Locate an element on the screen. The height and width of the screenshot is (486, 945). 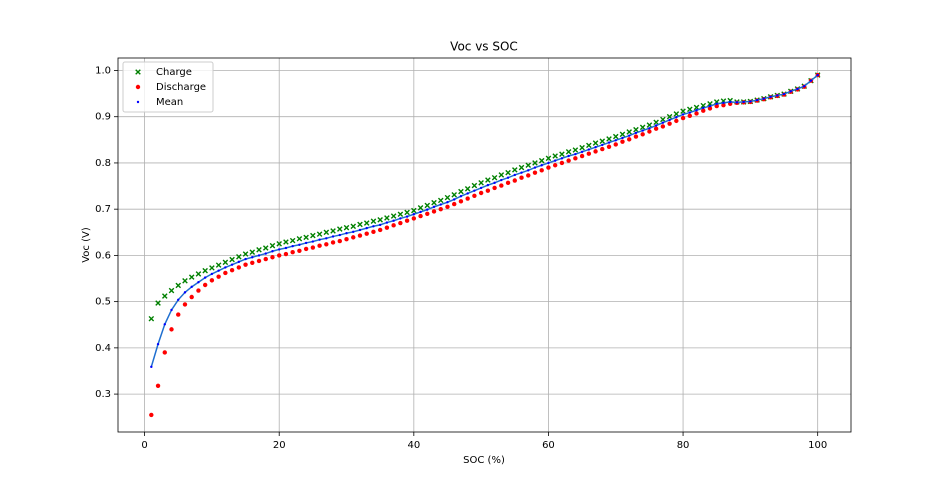
x-tick-label: 20 is located at coordinates (279, 445).